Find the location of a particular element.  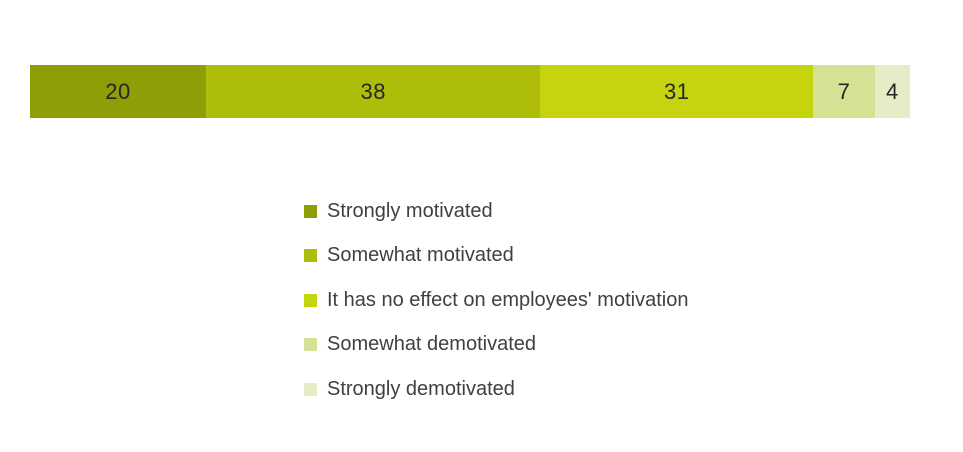

bar-segment-strongly-motivated: 20 is located at coordinates (118, 91).